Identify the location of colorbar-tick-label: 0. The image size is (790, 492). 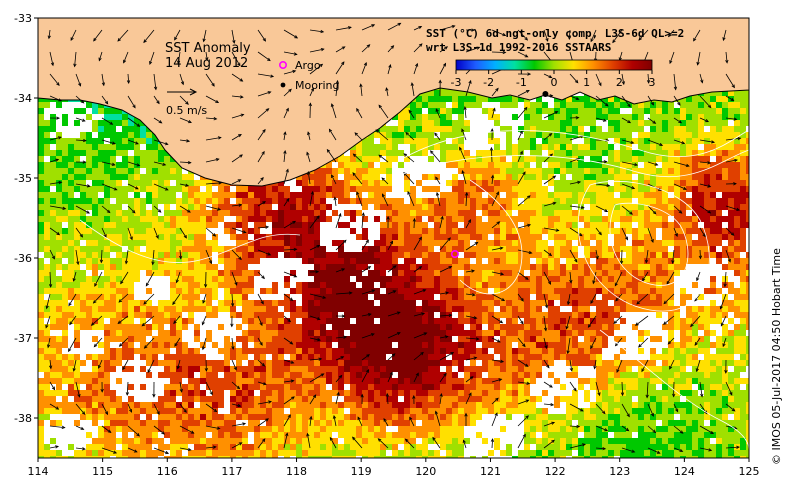
(554, 82).